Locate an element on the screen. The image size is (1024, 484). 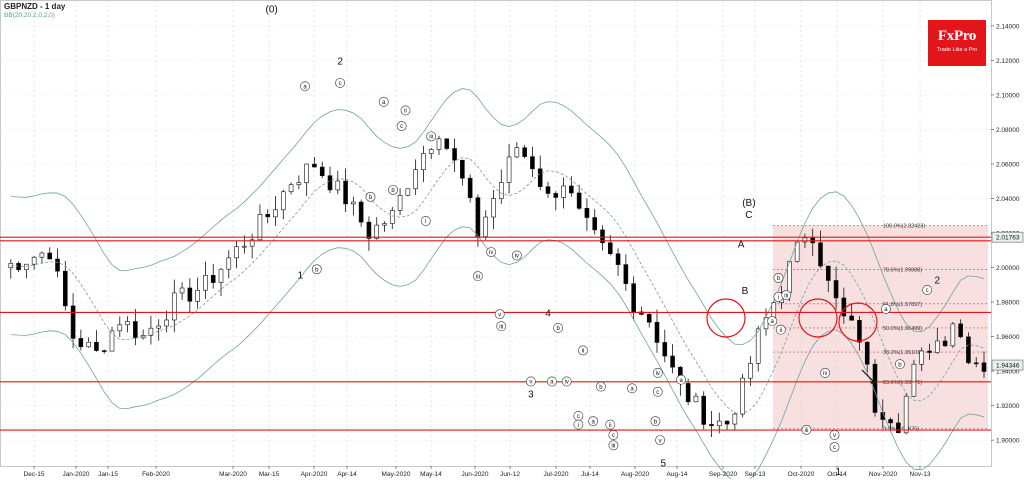
x-tick-label: May-14 is located at coordinates (431, 474).